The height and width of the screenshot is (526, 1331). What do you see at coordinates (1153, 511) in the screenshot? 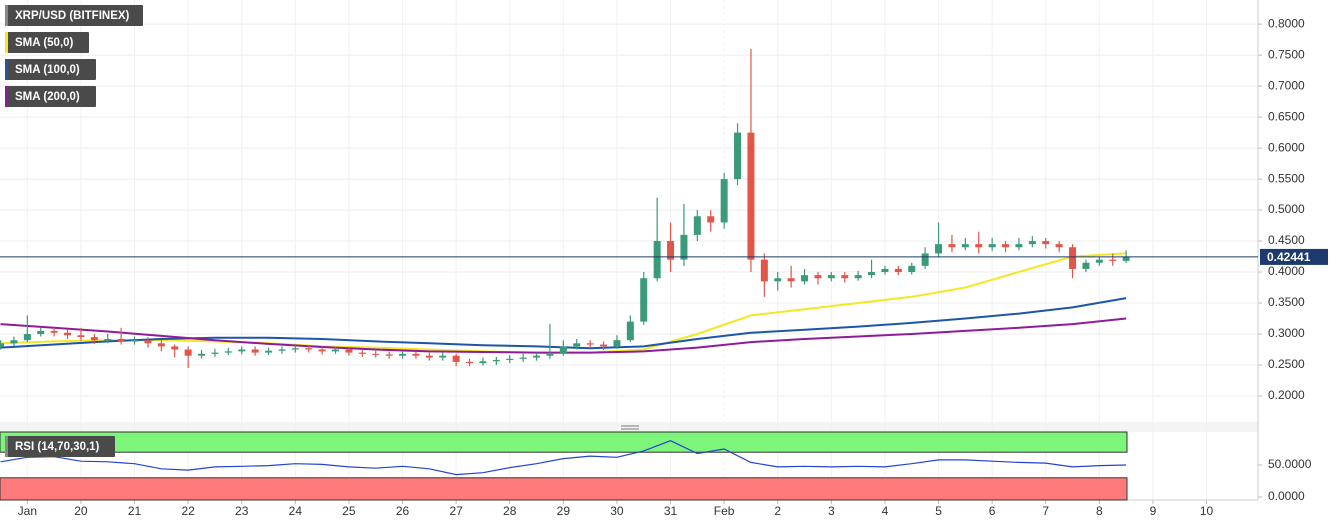
I see `x-tick-label: 9` at bounding box center [1153, 511].